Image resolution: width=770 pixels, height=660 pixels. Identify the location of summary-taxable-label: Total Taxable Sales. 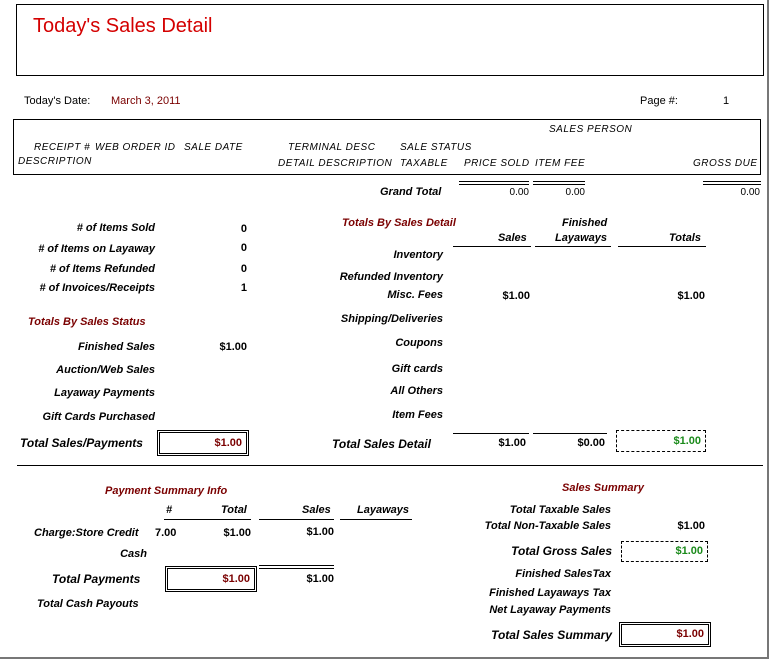
(560, 510).